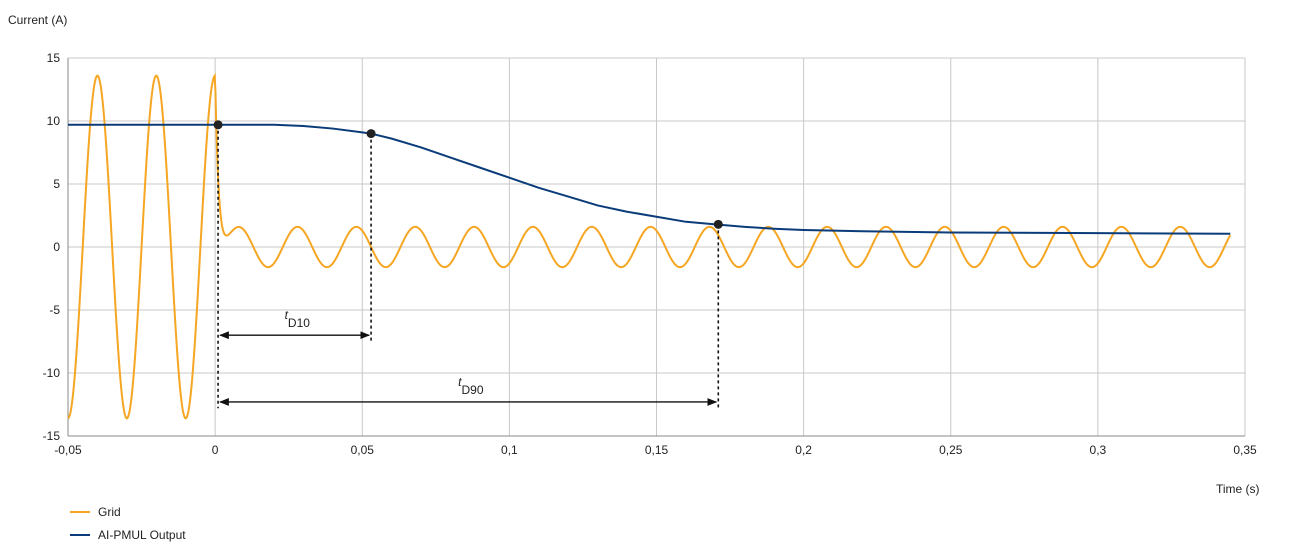 The image size is (1293, 546). Describe the element at coordinates (52, 373) in the screenshot. I see `y-tick-label: -10` at that location.